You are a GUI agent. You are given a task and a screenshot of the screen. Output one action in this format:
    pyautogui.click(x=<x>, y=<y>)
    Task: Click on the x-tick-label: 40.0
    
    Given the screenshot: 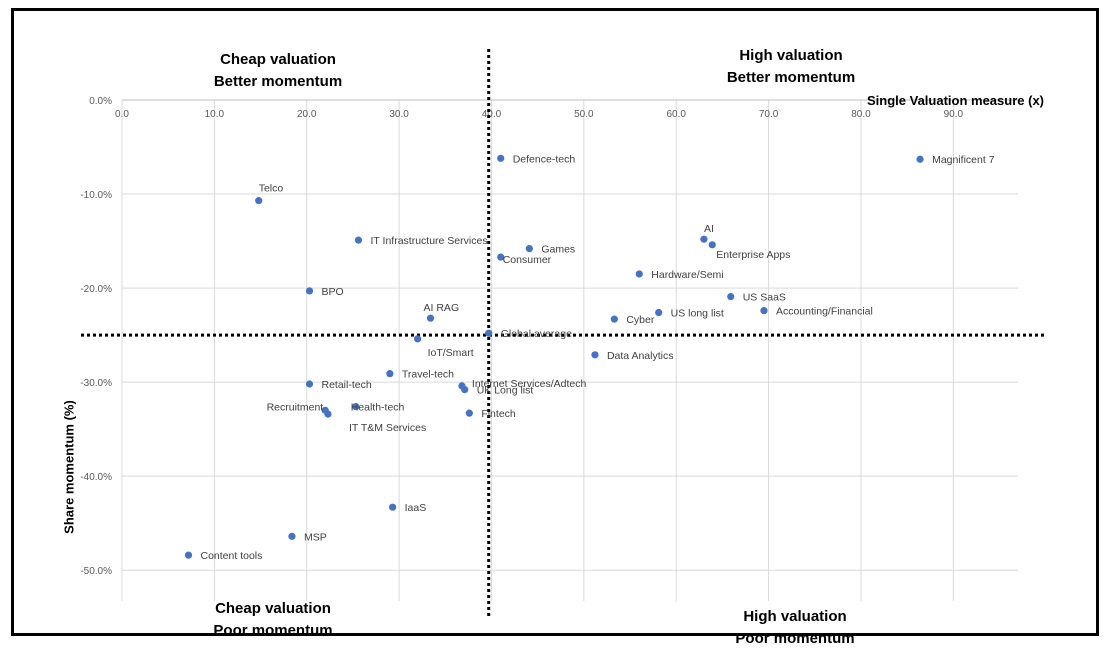 What is the action you would take?
    pyautogui.click(x=492, y=114)
    